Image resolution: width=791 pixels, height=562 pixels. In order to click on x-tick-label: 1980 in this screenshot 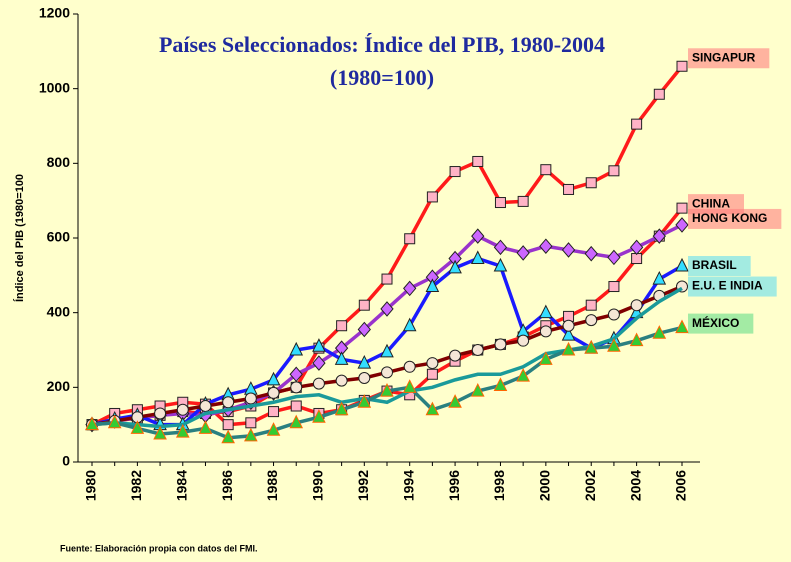, I will do `click(91, 485)`.